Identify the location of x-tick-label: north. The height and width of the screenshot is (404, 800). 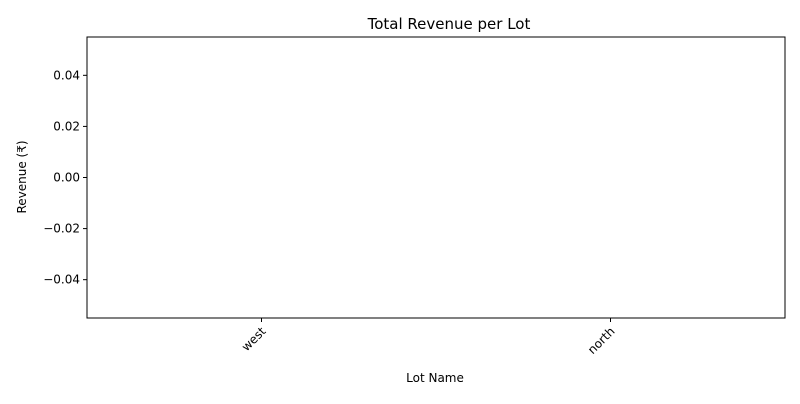
(601, 340).